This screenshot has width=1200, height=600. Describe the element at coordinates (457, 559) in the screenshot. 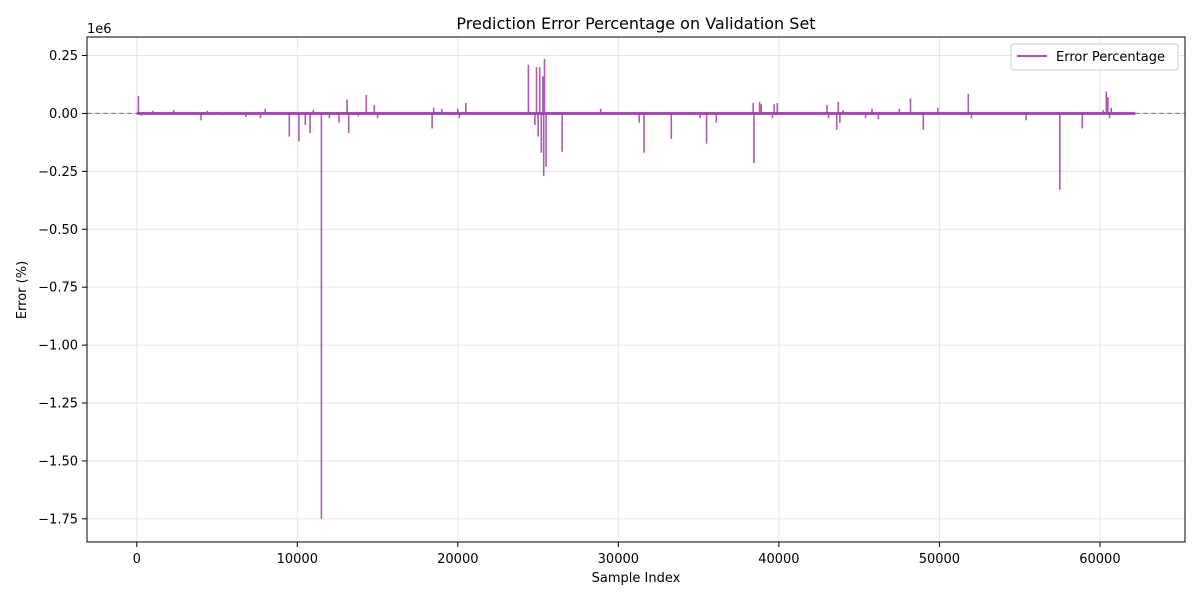

I see `x-tick-label: 20000` at that location.